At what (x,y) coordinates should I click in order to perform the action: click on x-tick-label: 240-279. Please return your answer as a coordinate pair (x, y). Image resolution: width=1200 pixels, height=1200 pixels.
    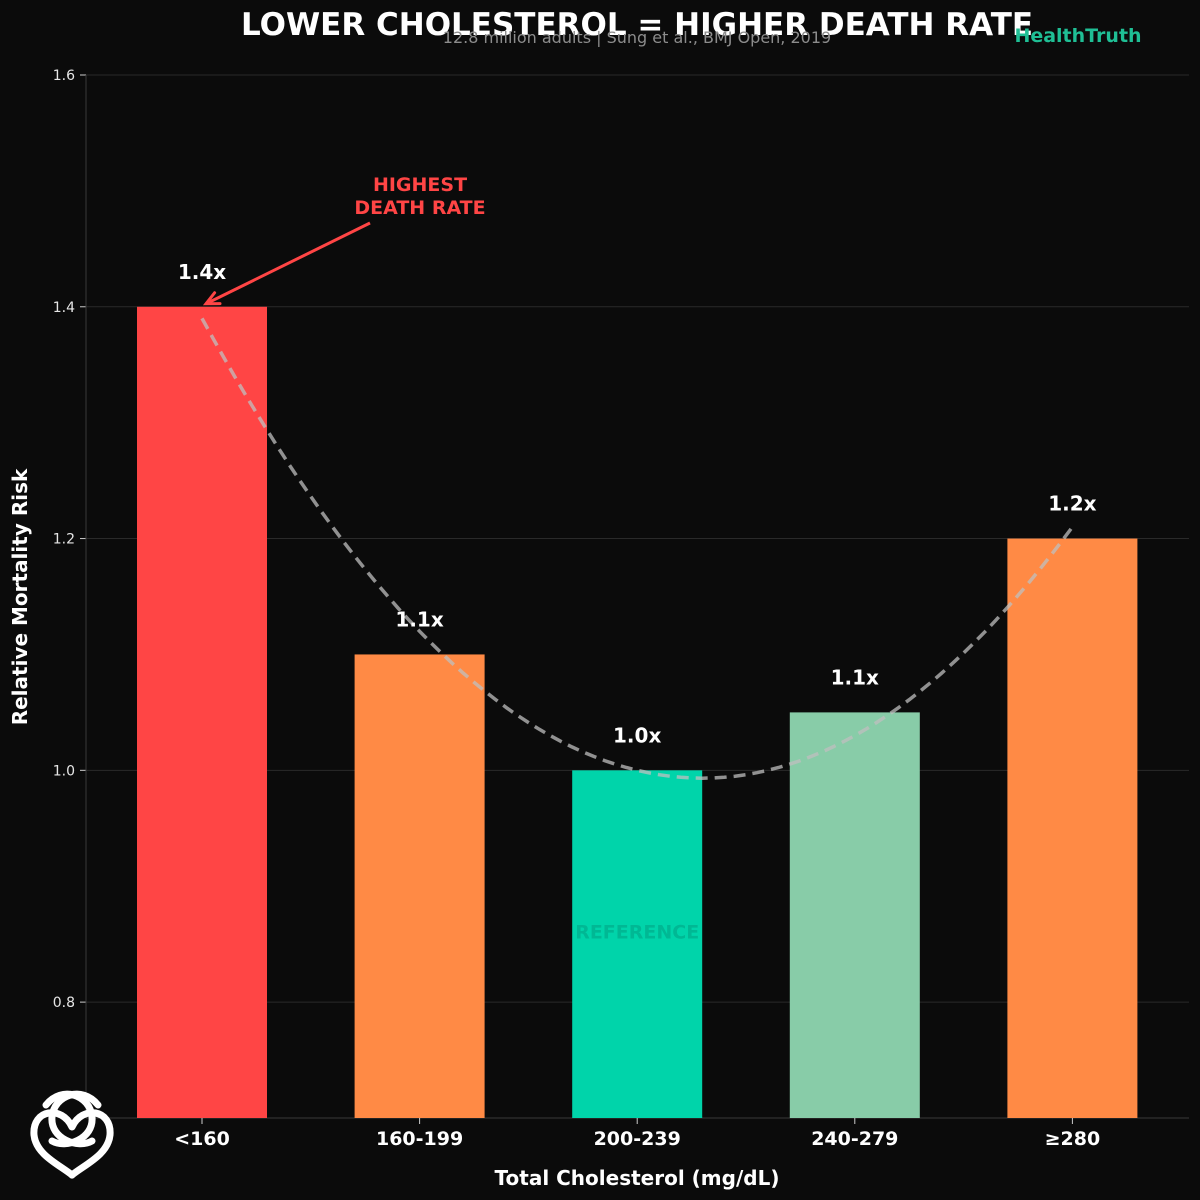
    Looking at the image, I should click on (854, 1139).